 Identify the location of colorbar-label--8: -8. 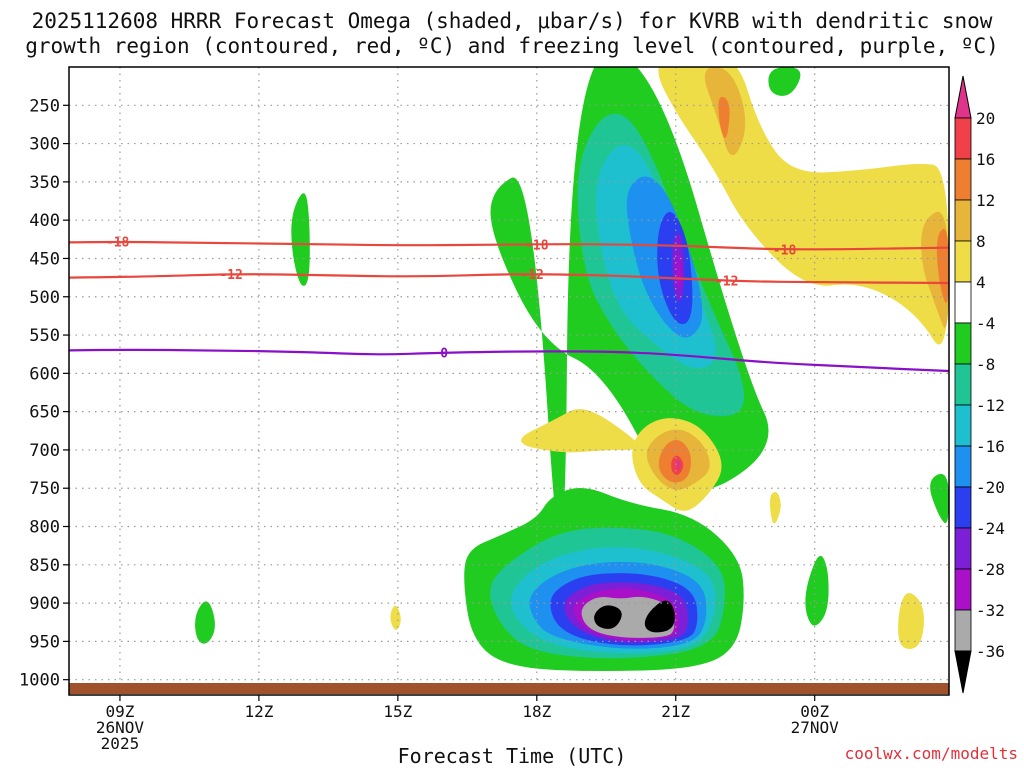
(985, 364).